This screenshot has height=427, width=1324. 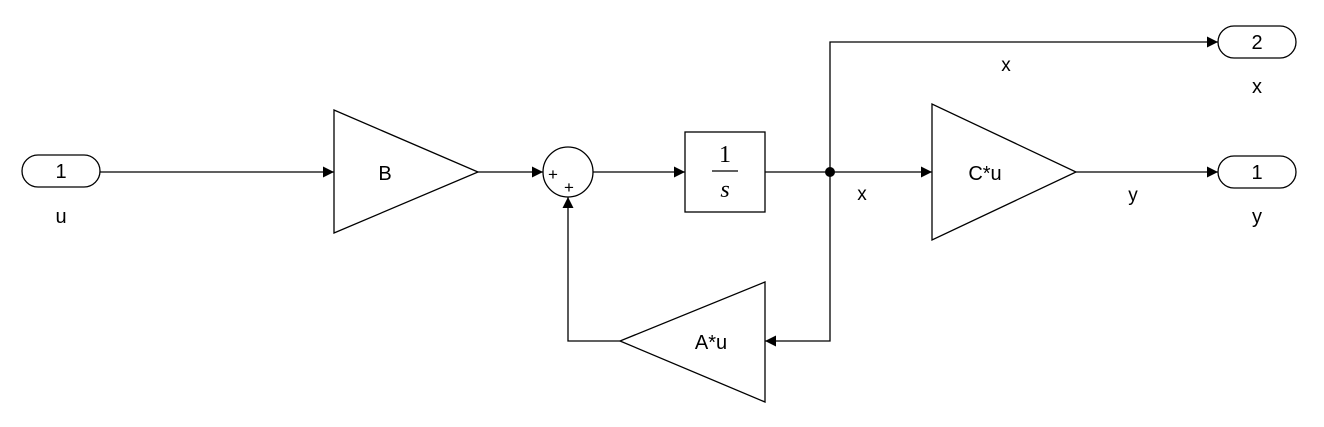 I want to click on signal-ax-line, so click(x=591, y=269).